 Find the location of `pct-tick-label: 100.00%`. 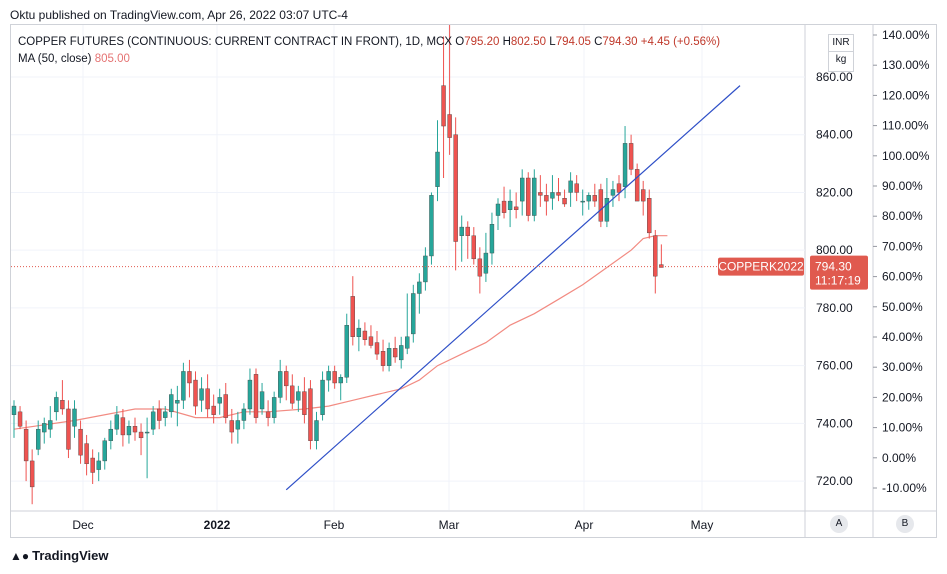

pct-tick-label: 100.00% is located at coordinates (906, 156).